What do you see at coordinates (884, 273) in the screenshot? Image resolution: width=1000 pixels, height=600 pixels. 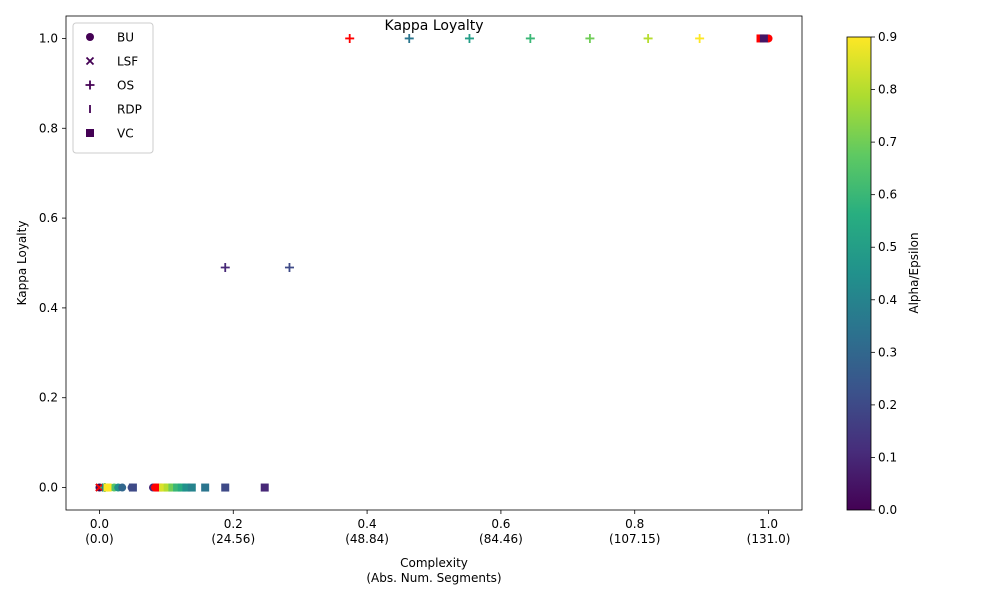 I see `colorbar-ticks: 0.0 0.1 0.2 0.3 0.4 0.5 0.6 0.7 0.8 0.9` at bounding box center [884, 273].